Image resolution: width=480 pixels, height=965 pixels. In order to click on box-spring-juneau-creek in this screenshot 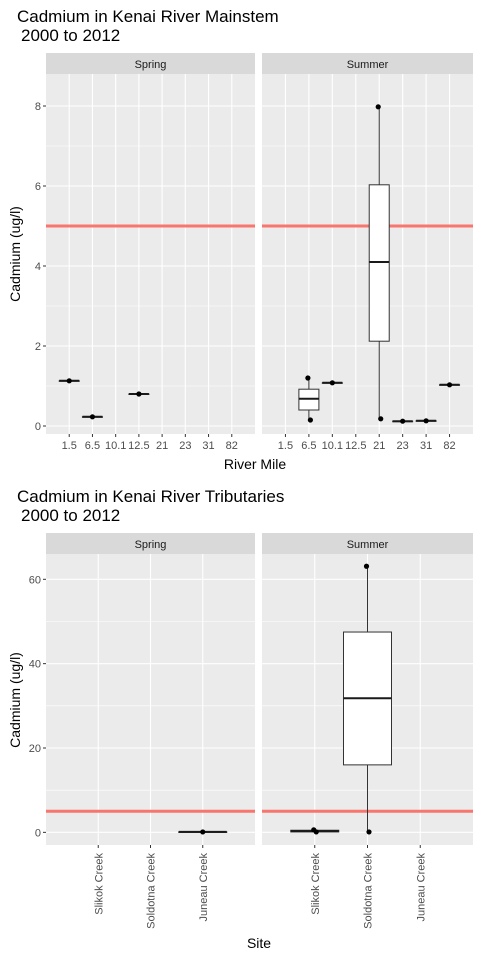, I will do `click(203, 832)`.